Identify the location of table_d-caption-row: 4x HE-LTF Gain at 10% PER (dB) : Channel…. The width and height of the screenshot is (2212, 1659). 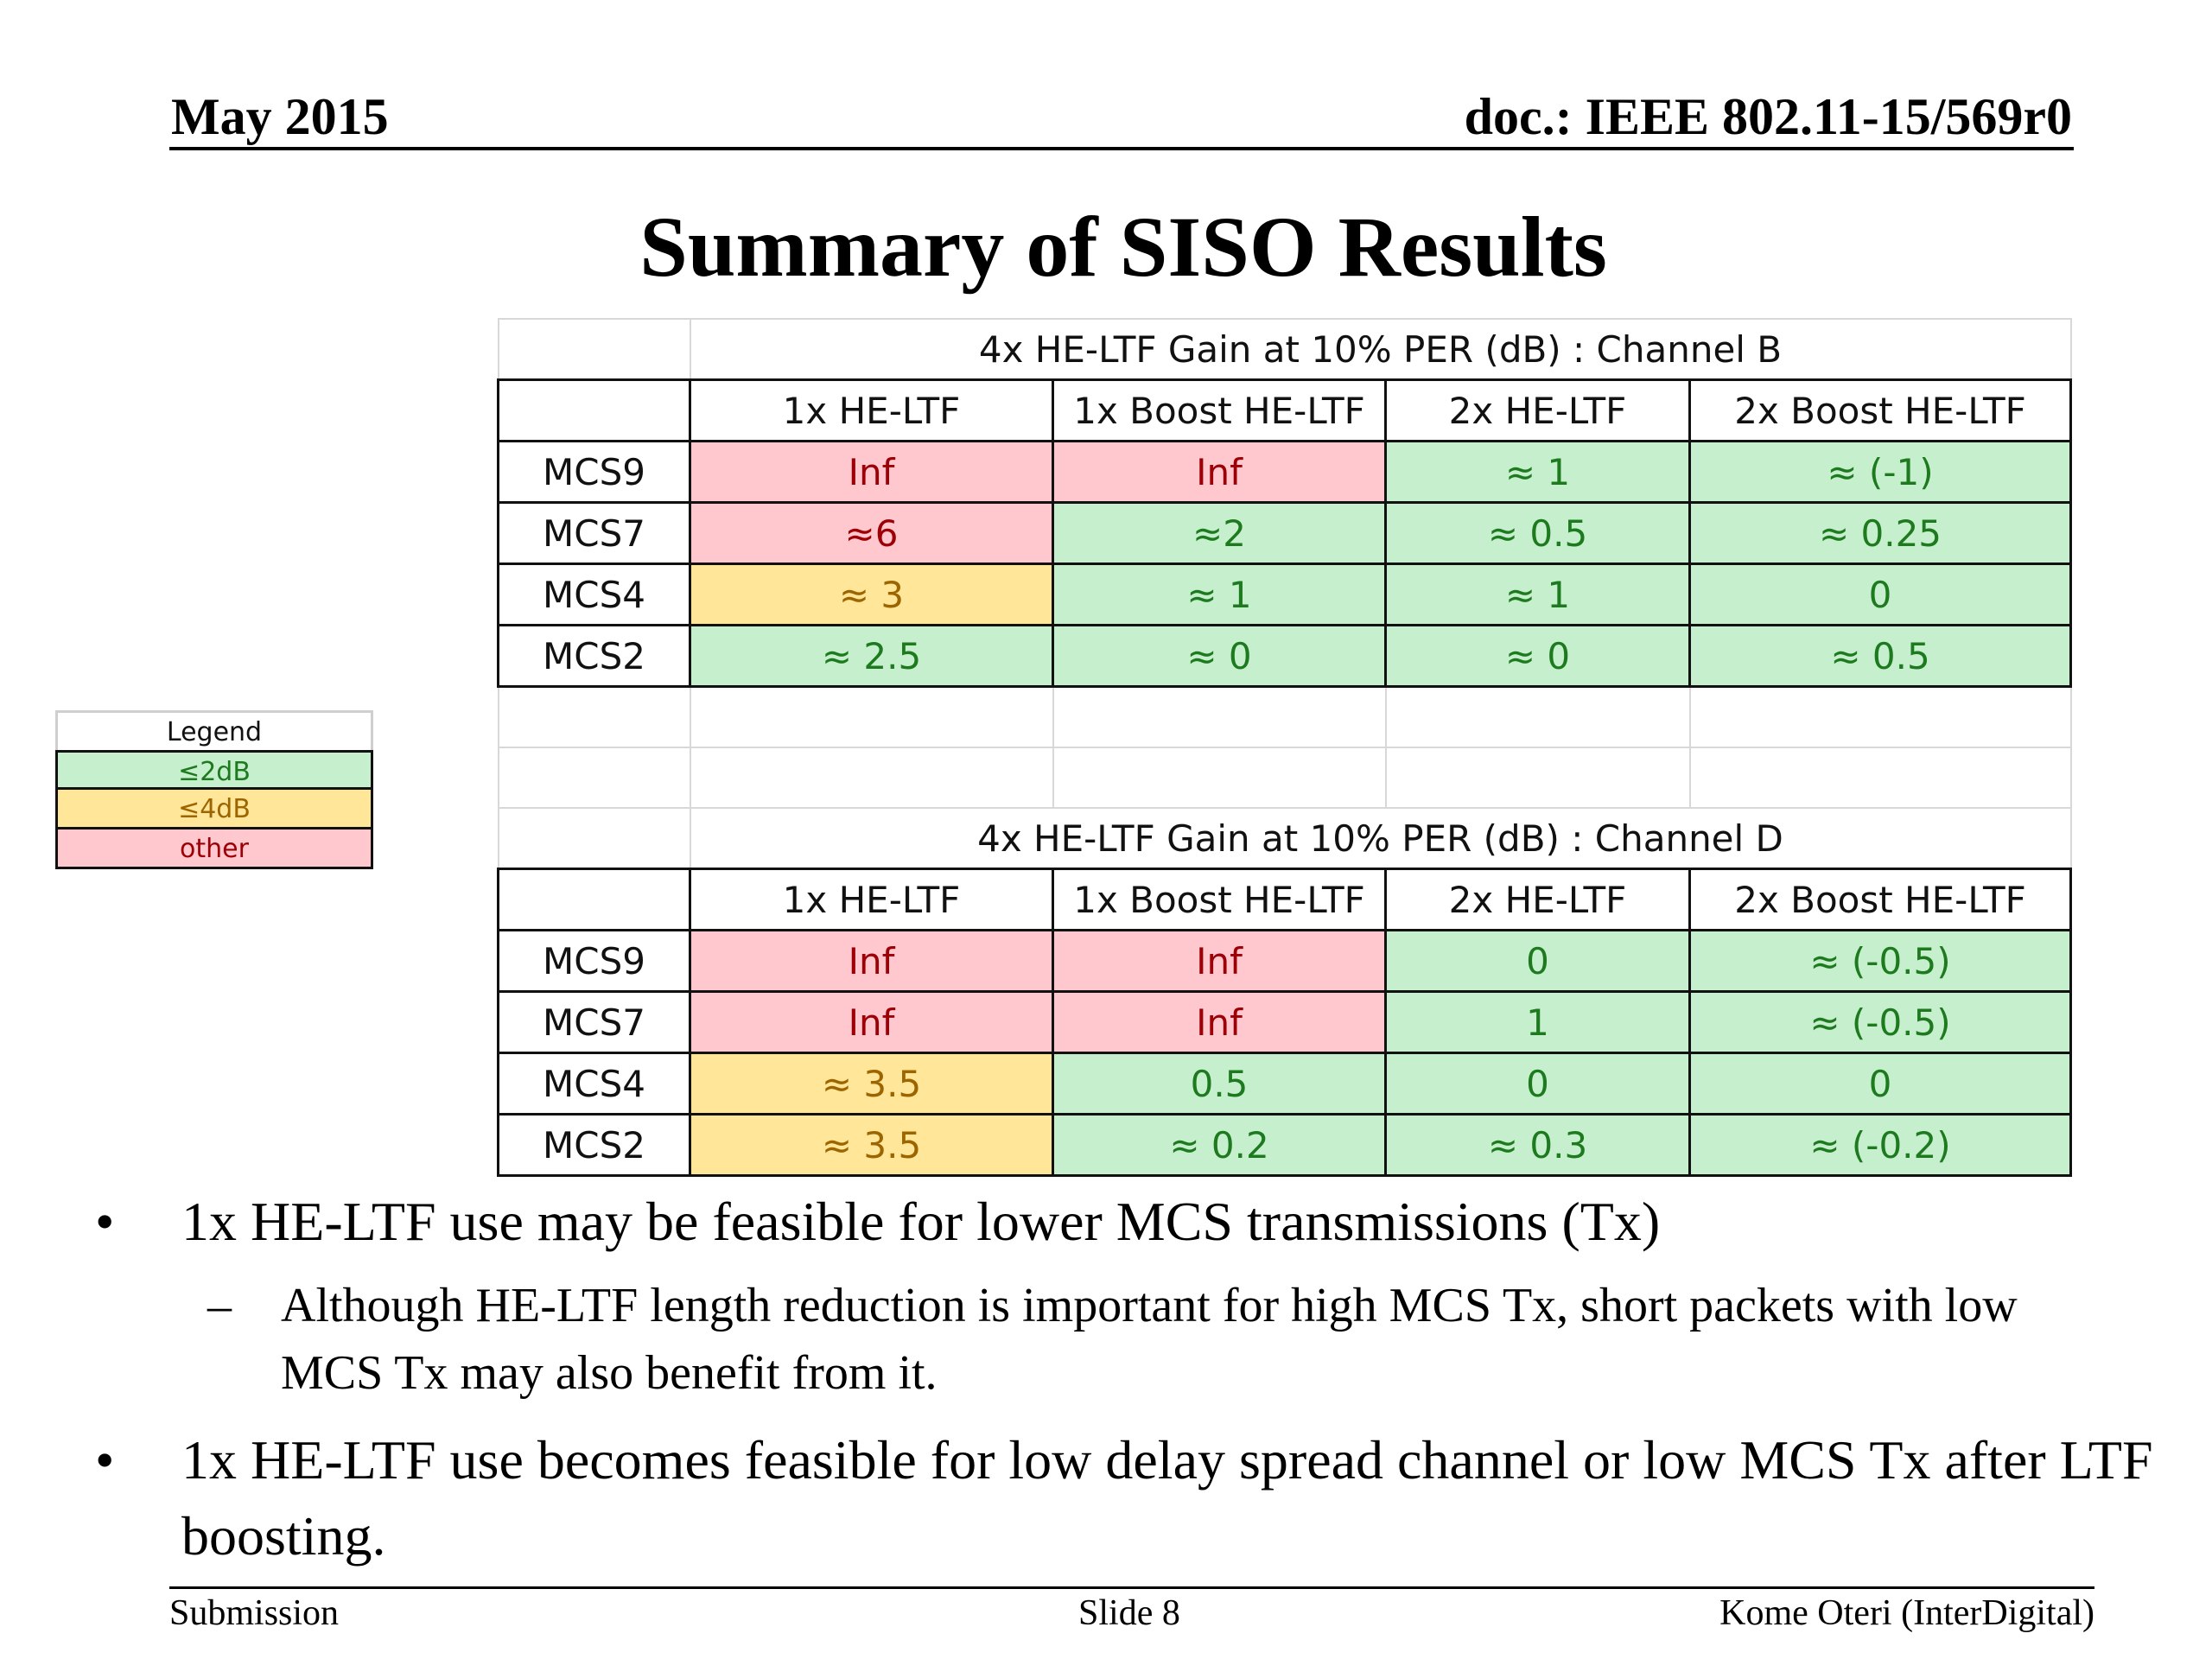
(1284, 838).